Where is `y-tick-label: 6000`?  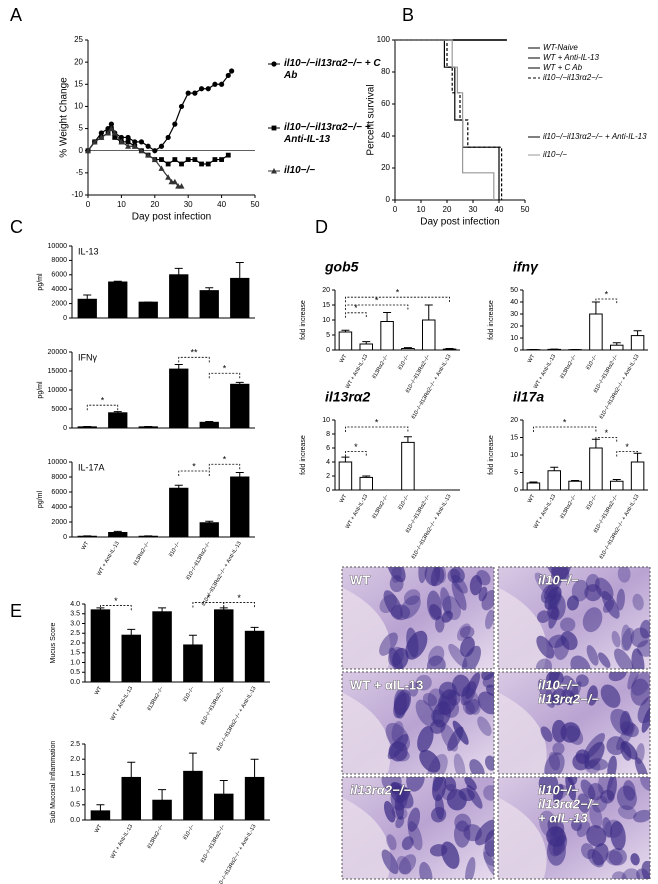 y-tick-label: 6000 is located at coordinates (59, 492).